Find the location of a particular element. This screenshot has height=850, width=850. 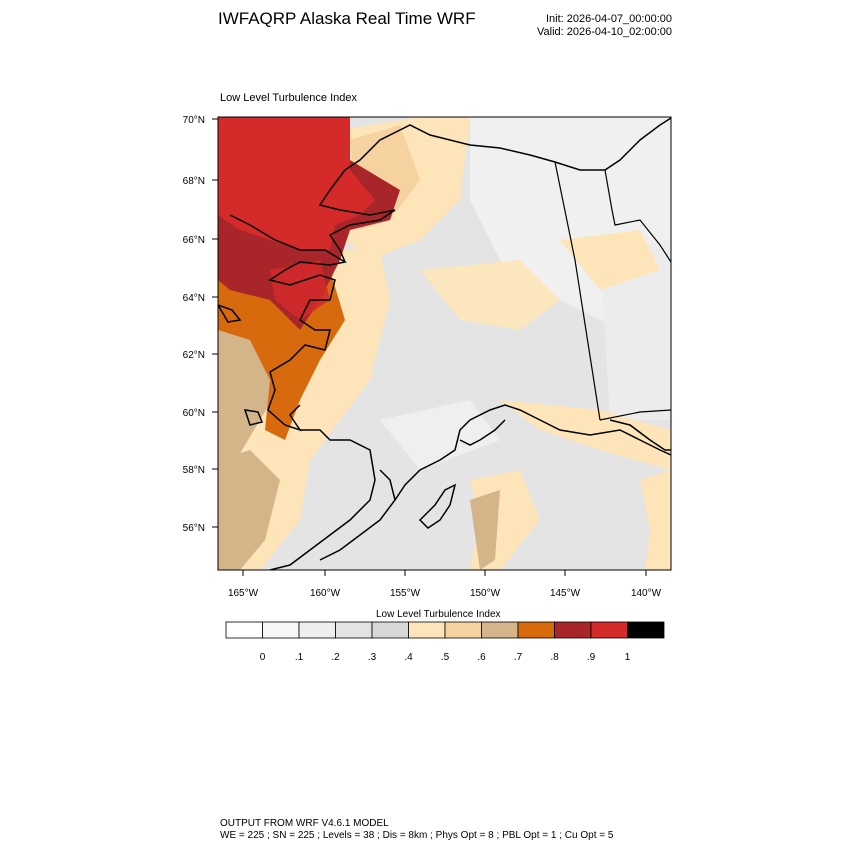

lon-label: 150°W is located at coordinates (485, 593).